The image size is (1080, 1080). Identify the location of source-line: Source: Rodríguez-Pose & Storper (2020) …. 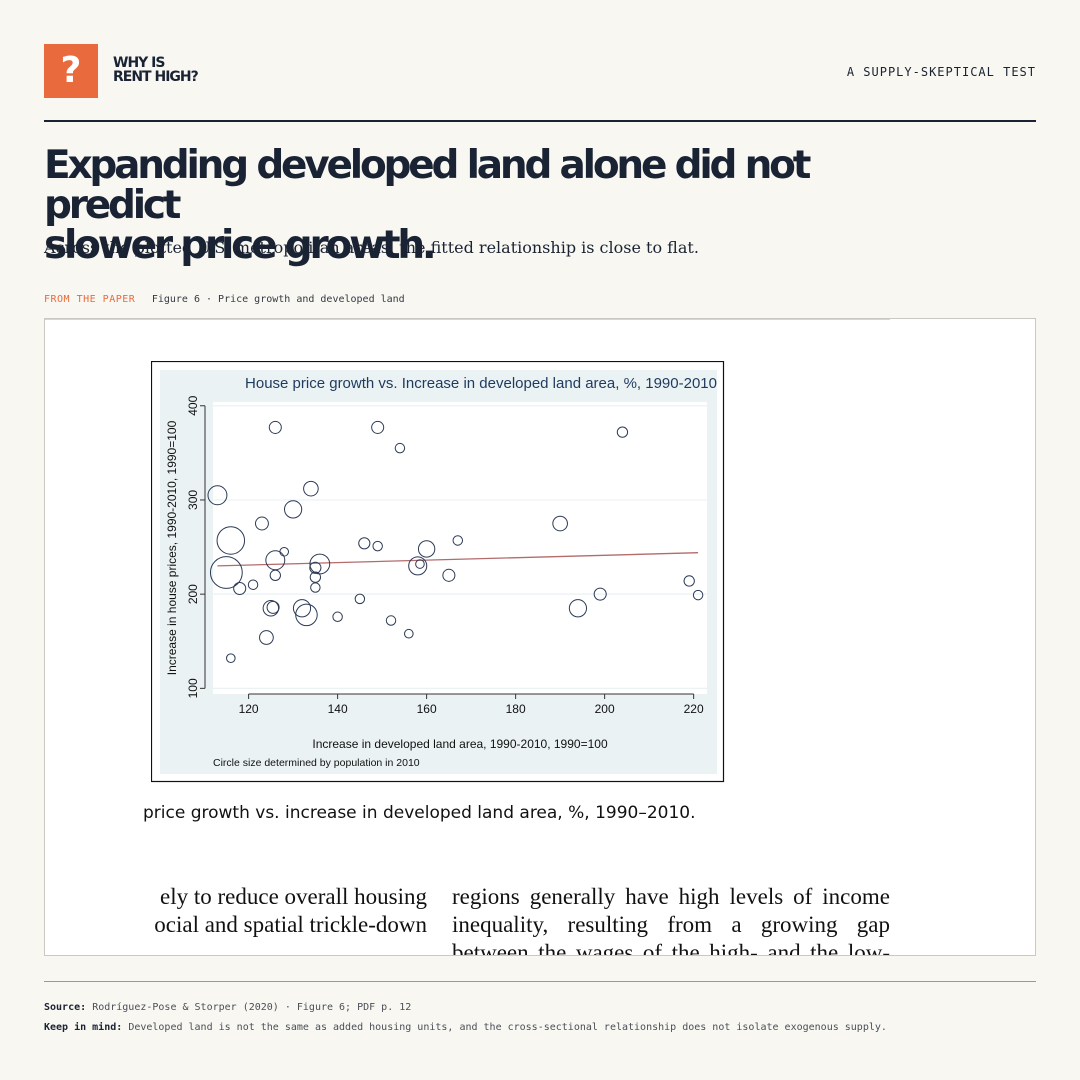
(227, 1007).